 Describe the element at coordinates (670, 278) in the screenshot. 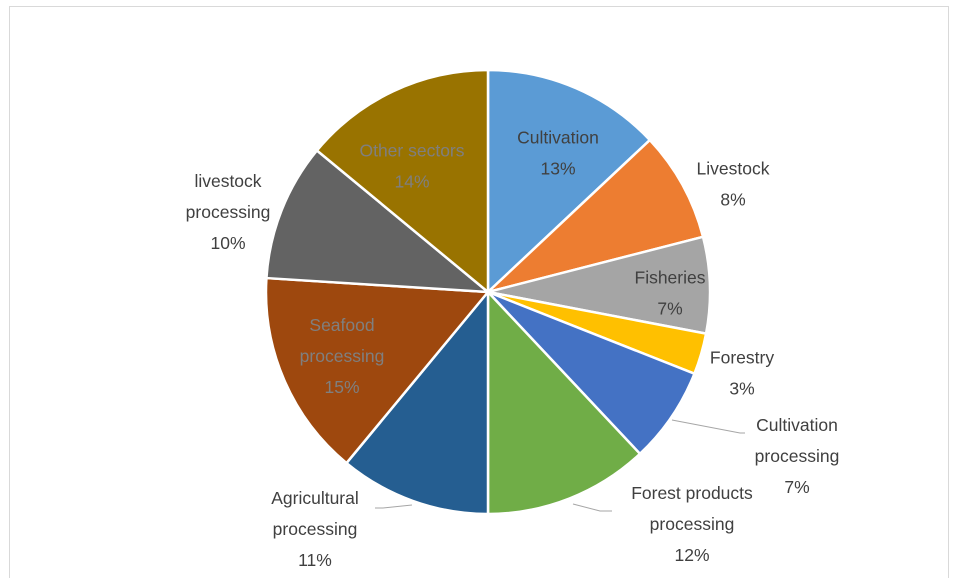

I see `slice-category-label: Fisheries` at that location.